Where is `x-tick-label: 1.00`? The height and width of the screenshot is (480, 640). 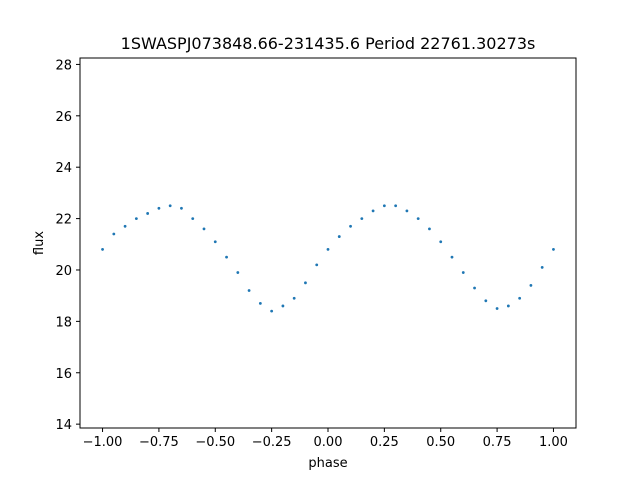
x-tick-label: 1.00 is located at coordinates (553, 442).